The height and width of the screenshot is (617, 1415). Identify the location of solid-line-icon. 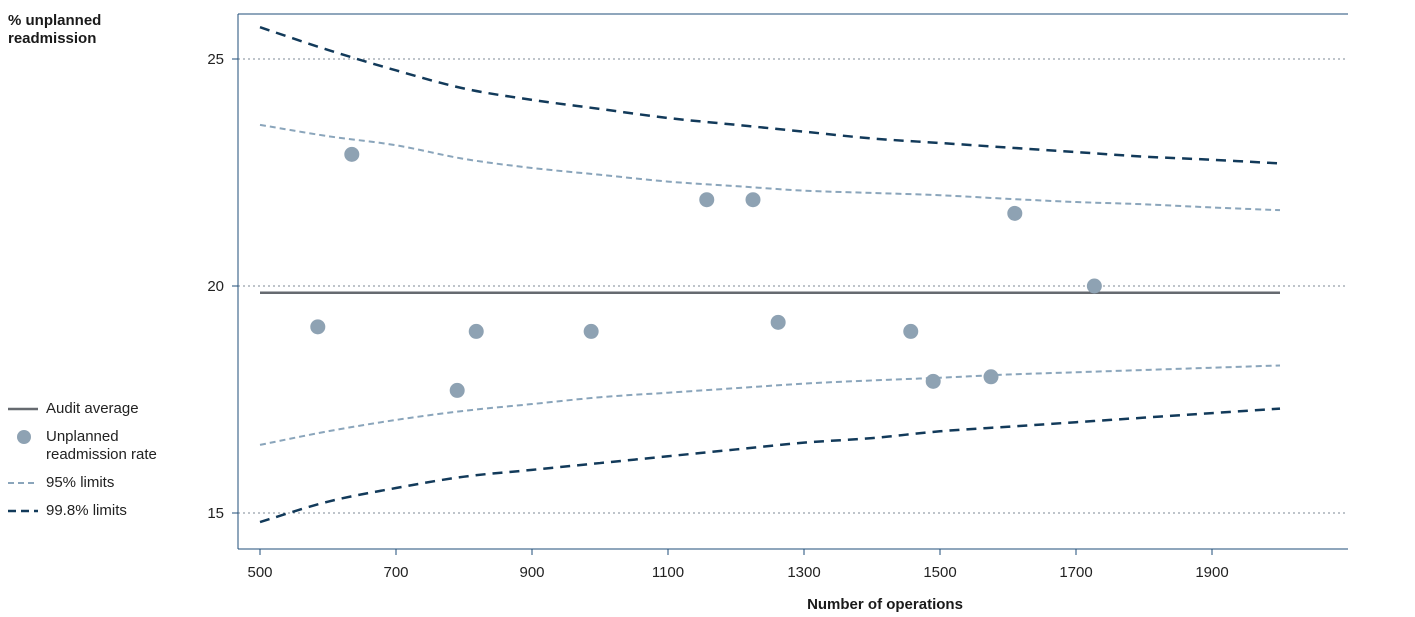
(23, 409).